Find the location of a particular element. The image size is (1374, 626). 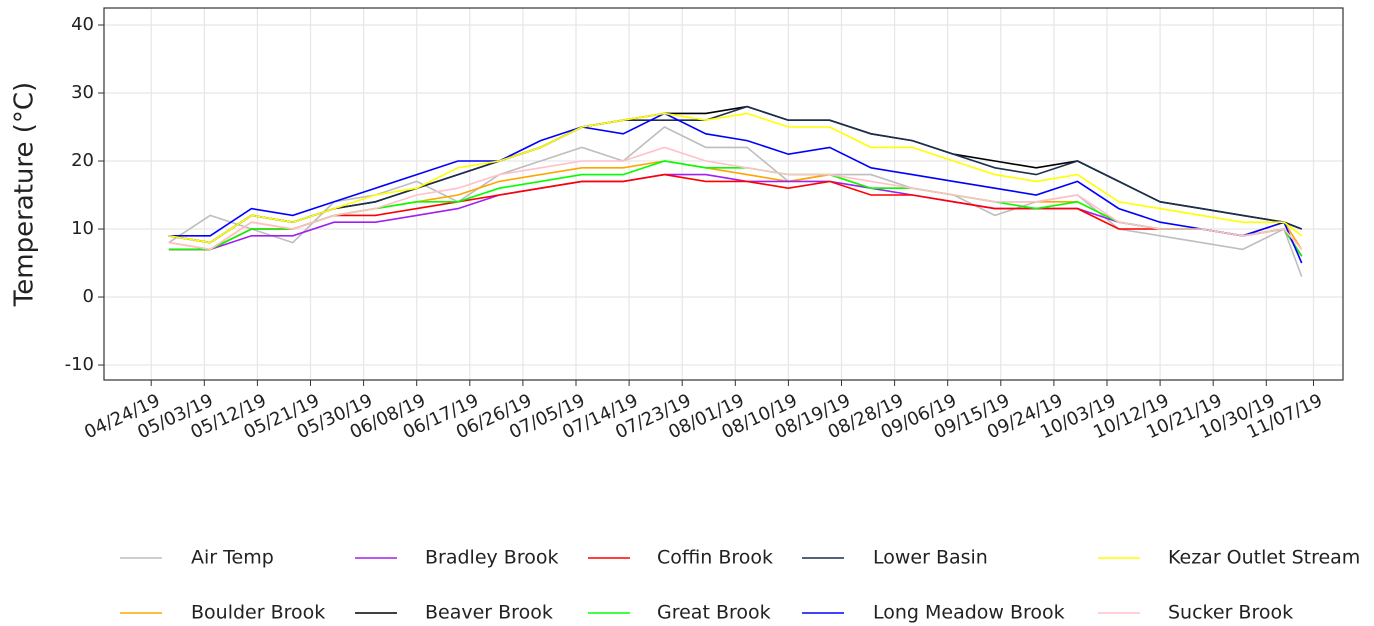

legend-label: Coffin Brook is located at coordinates (715, 558).